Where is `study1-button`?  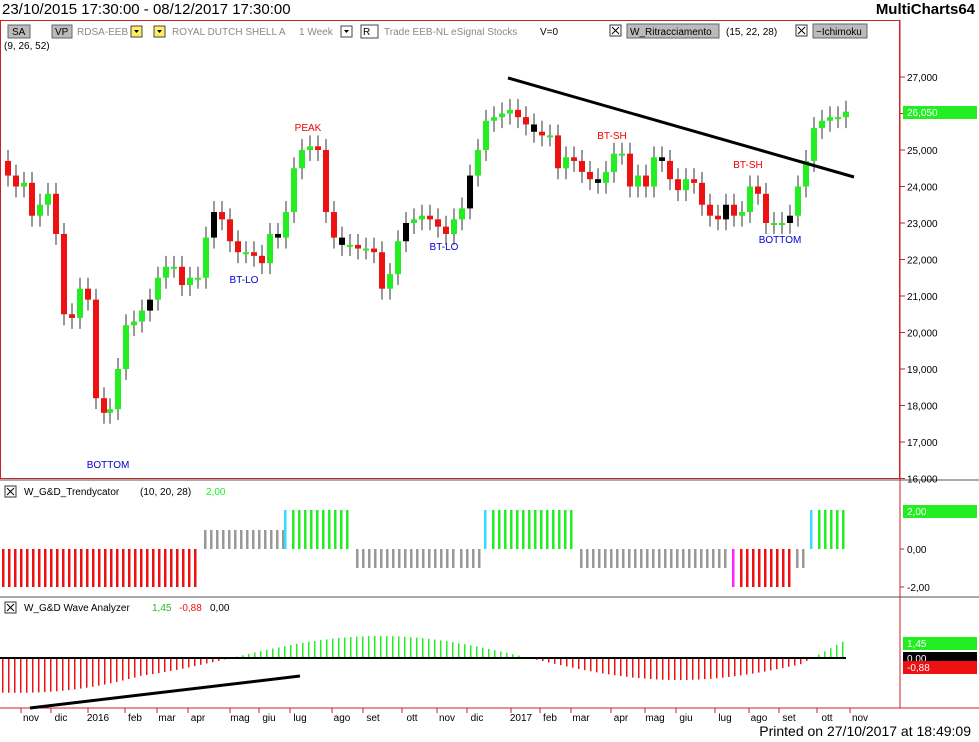
study1-button is located at coordinates (673, 31).